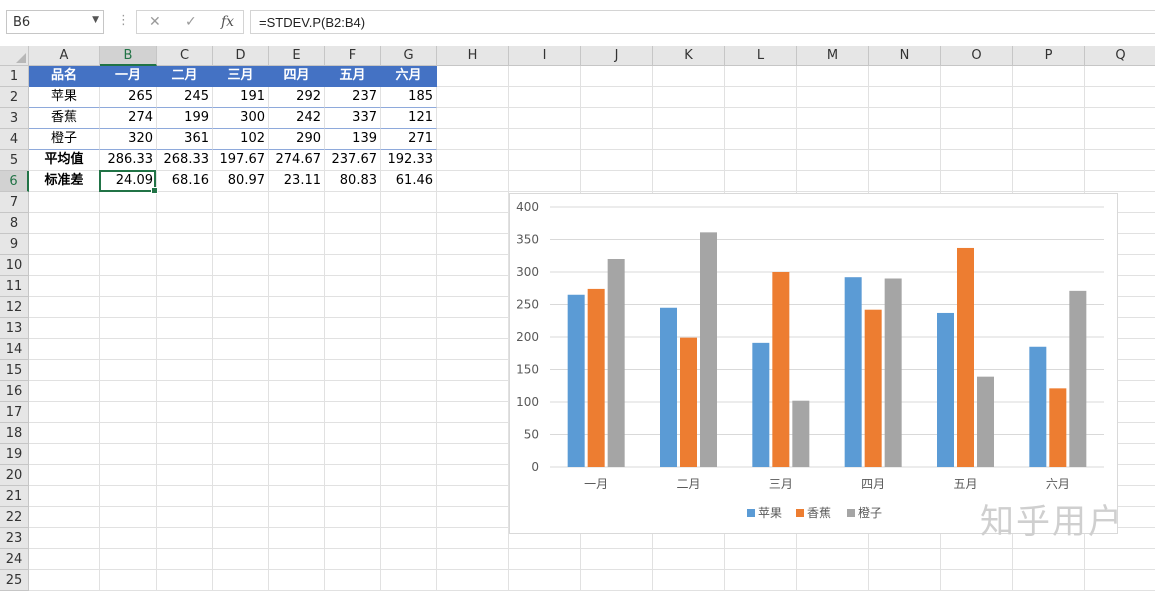 The height and width of the screenshot is (591, 1155). I want to click on data-cell: 286.33, so click(128, 160).